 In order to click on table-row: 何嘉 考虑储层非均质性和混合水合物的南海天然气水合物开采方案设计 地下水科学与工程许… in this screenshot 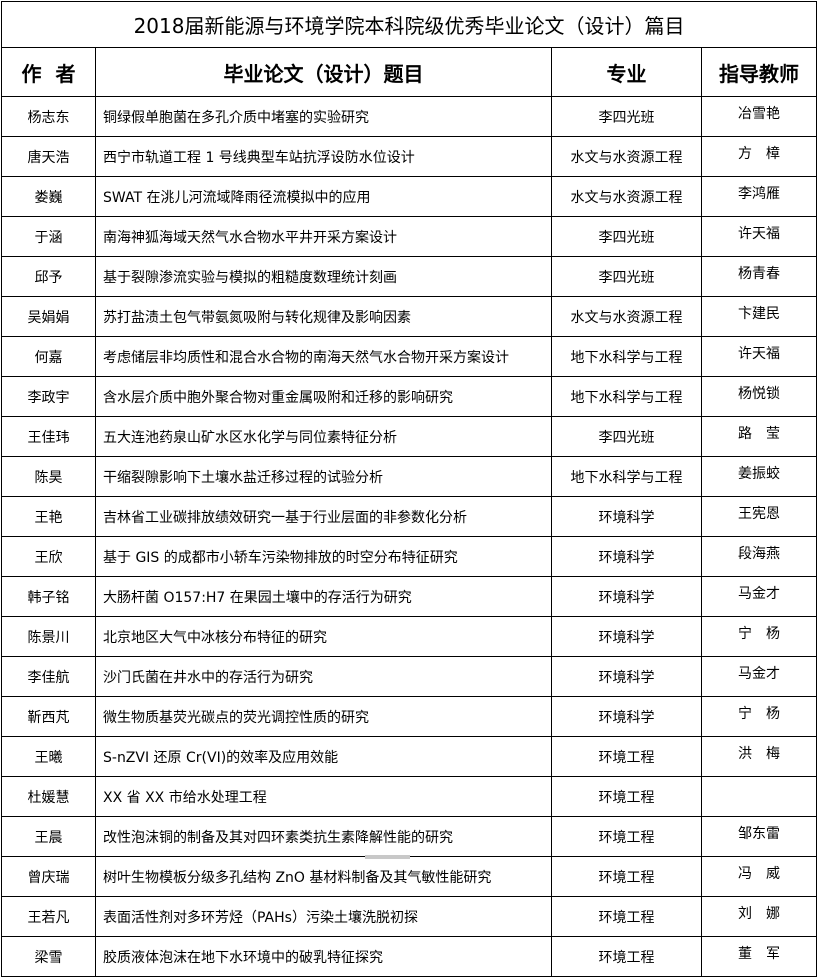, I will do `click(409, 356)`.